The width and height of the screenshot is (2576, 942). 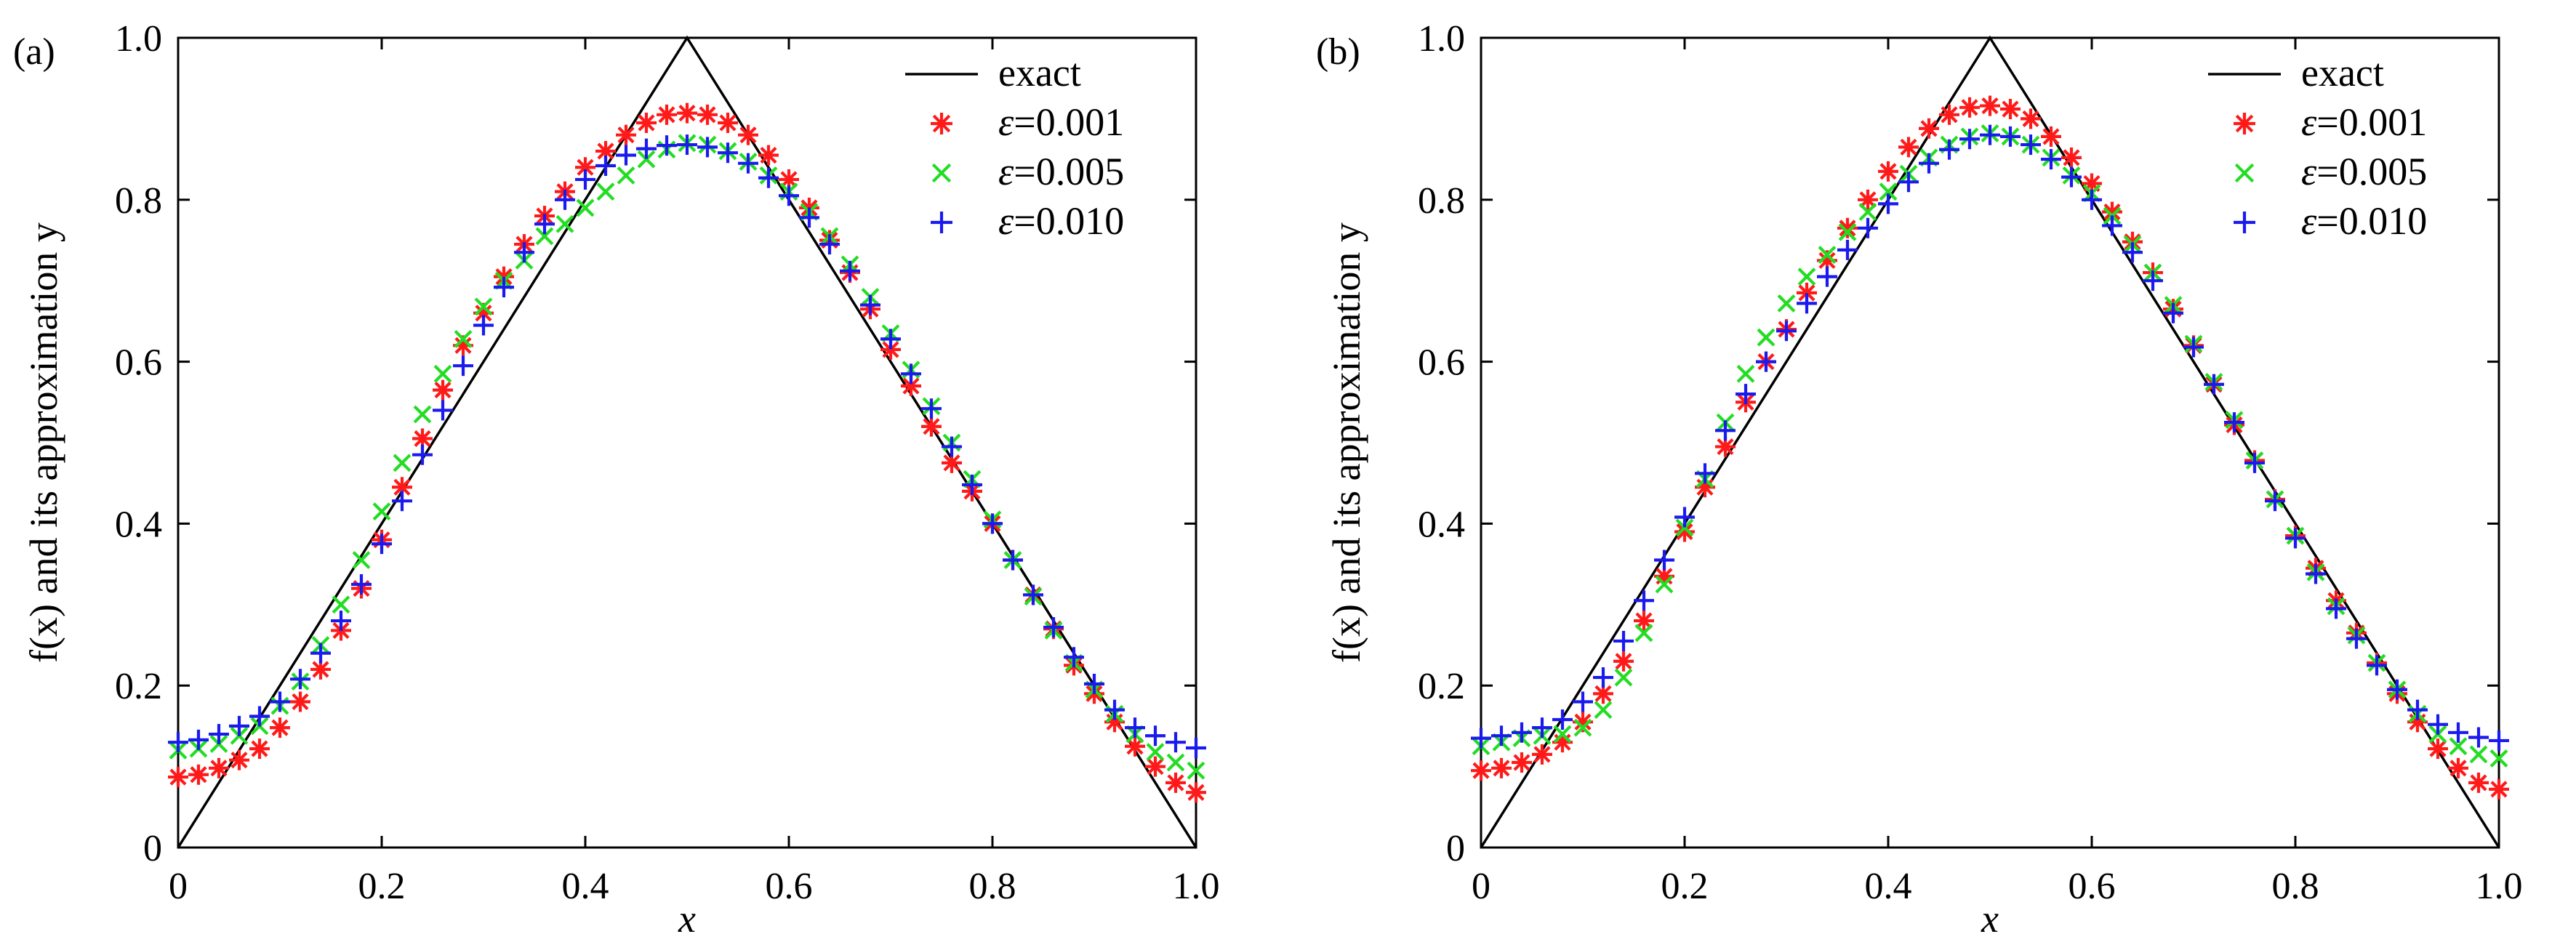 I want to click on panel-label: (b), so click(x=1338, y=52).